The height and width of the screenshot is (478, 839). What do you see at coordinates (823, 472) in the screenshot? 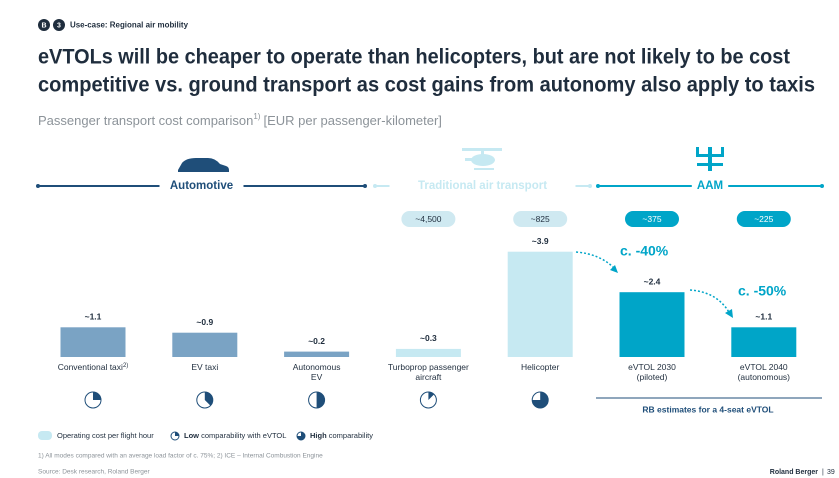
I see `page-sep: |` at bounding box center [823, 472].